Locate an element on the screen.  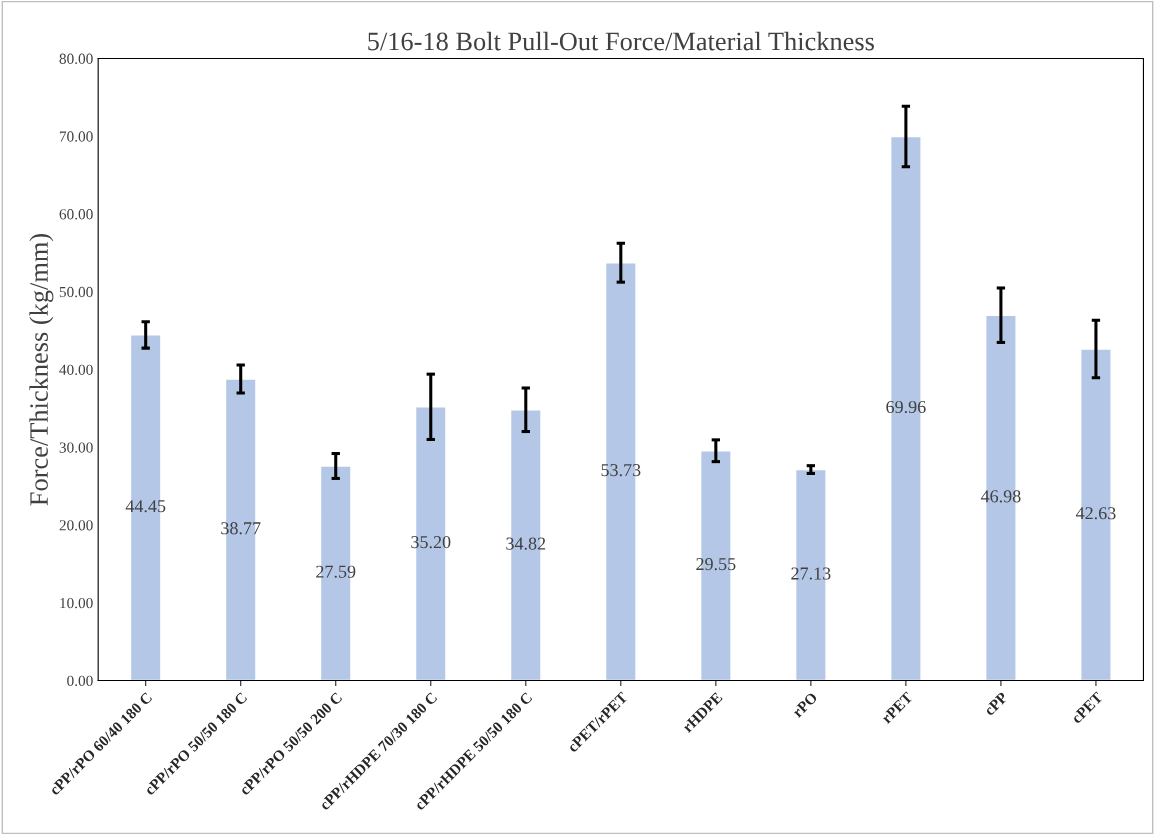
x-tick-label: rPO is located at coordinates (804, 705).